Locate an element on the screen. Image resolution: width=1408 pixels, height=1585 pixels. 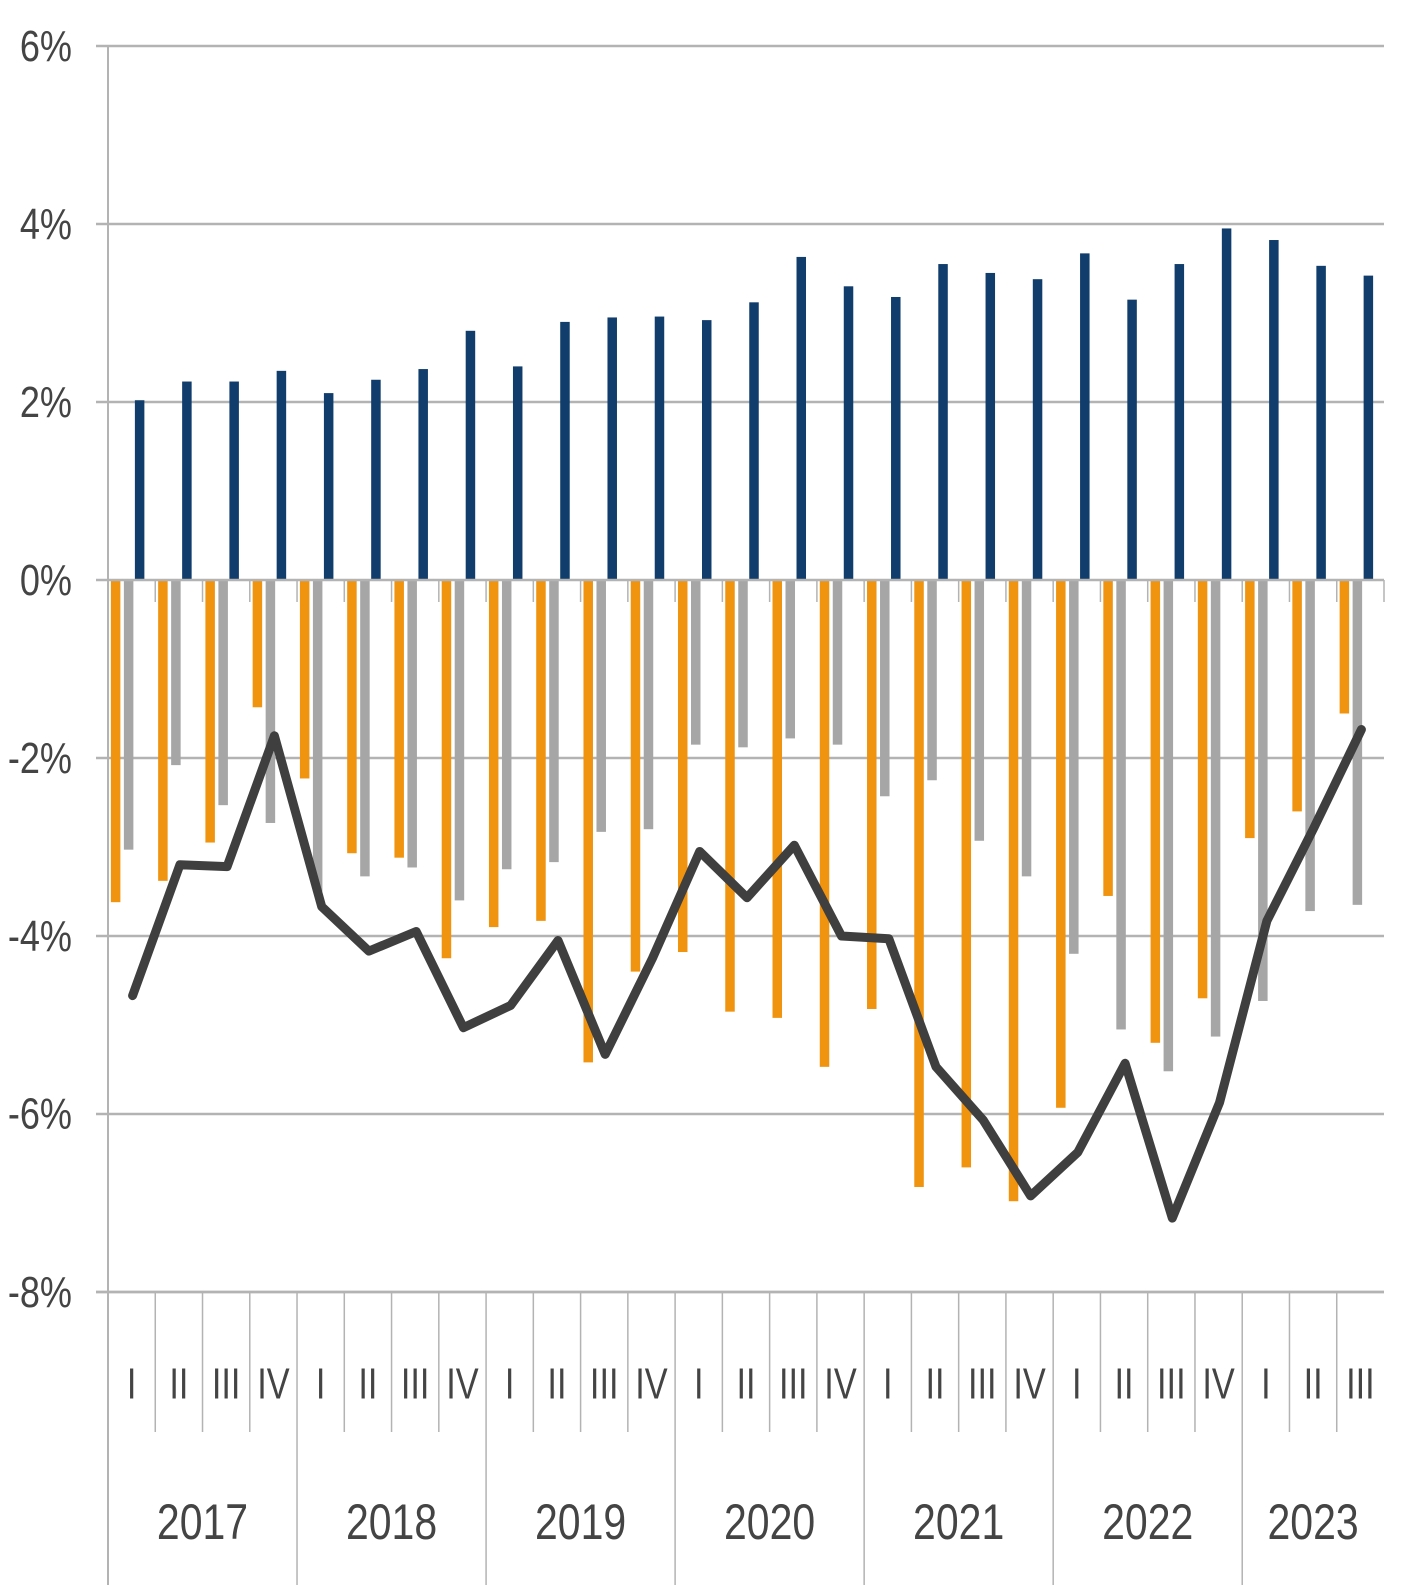
y-tick-label: 4% is located at coordinates (46, 223).